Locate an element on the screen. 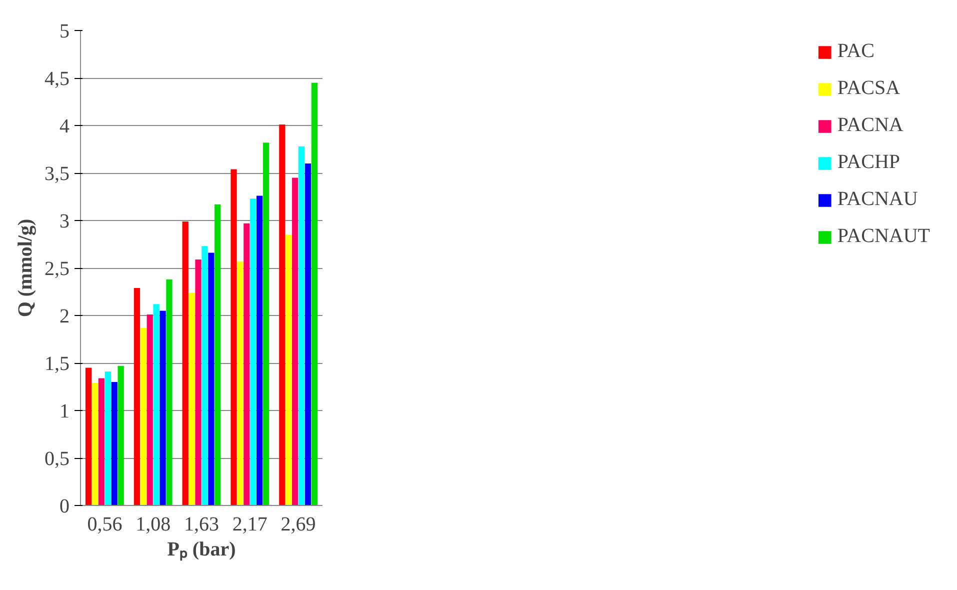 Image resolution: width=957 pixels, height=590 pixels. legend-label: PACHP is located at coordinates (868, 162).